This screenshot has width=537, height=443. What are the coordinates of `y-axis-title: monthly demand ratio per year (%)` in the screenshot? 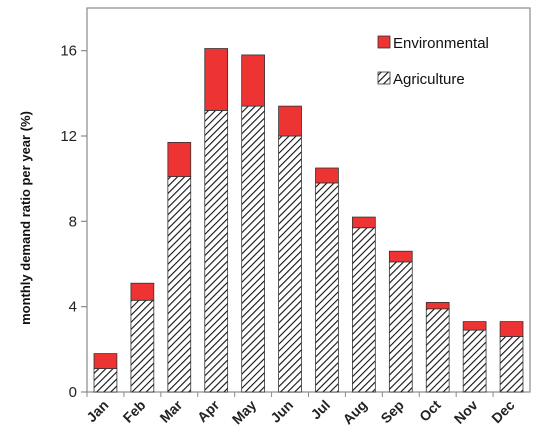 It's located at (25, 218).